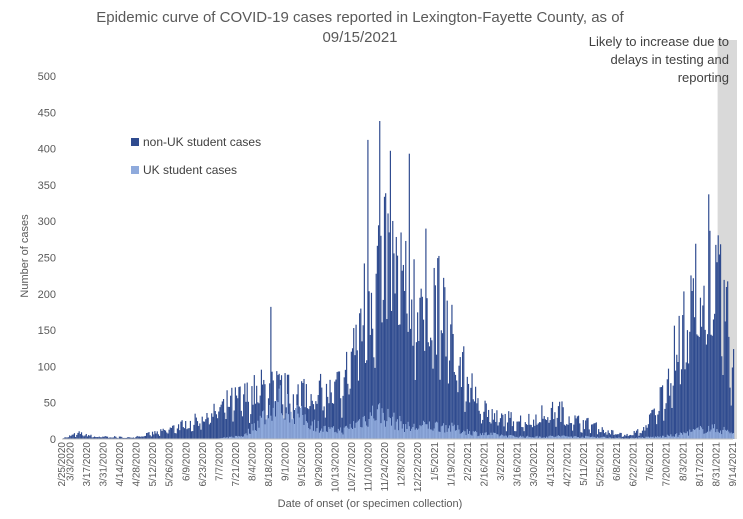 The height and width of the screenshot is (519, 743). Describe the element at coordinates (62, 464) in the screenshot. I see `x-tick-label: 2/25/2020` at that location.